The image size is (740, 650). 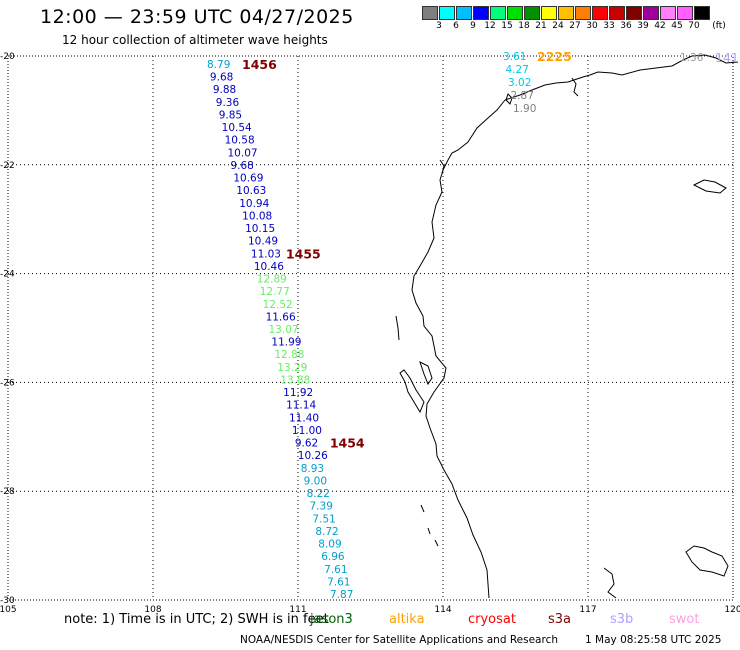 What do you see at coordinates (490, 26) in the screenshot?
I see `color-scale-label: 12` at bounding box center [490, 26].